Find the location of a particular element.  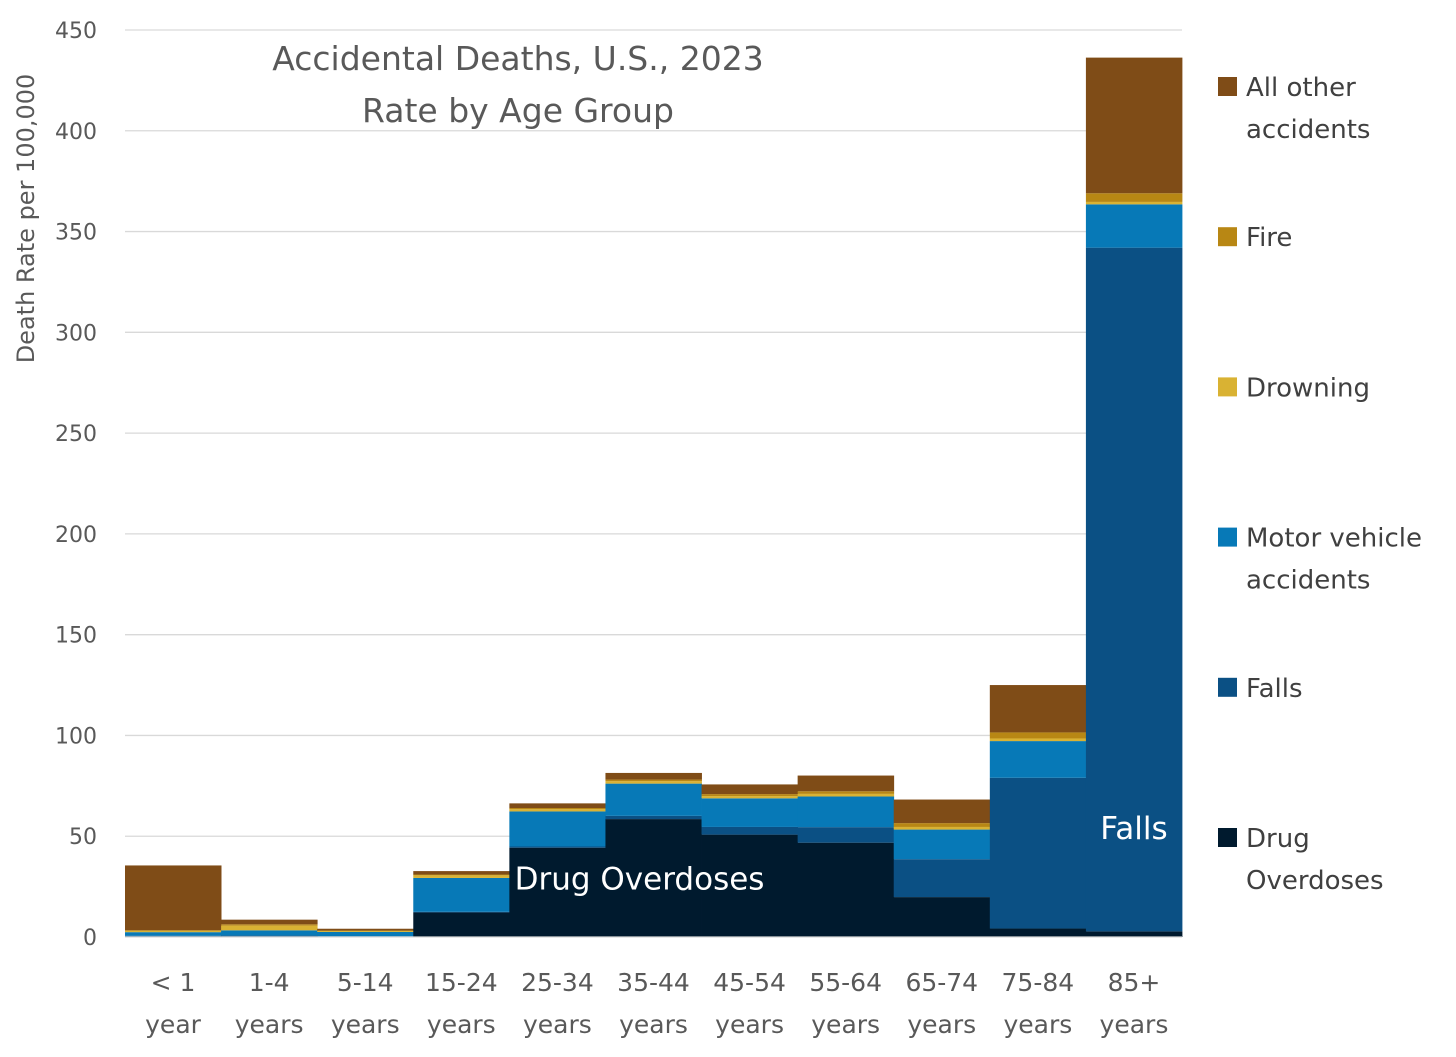

bar-all-other-accidents-35-44-years is located at coordinates (653, 776).